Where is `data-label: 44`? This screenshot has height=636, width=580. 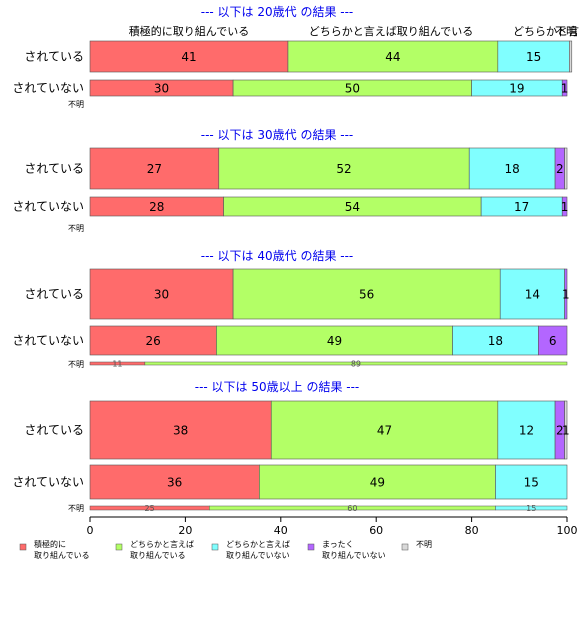 data-label: 44 is located at coordinates (392, 57).